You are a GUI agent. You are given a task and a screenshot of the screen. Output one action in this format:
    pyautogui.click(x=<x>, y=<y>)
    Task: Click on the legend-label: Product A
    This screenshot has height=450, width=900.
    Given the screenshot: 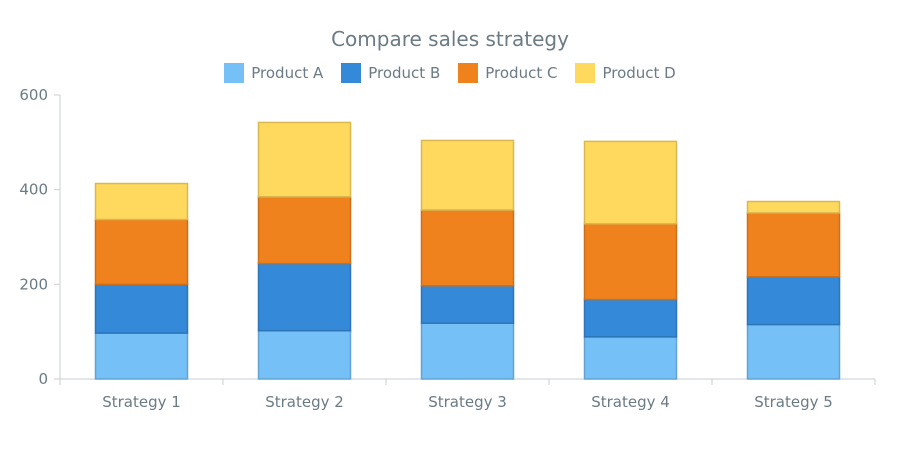 What is the action you would take?
    pyautogui.click(x=287, y=73)
    